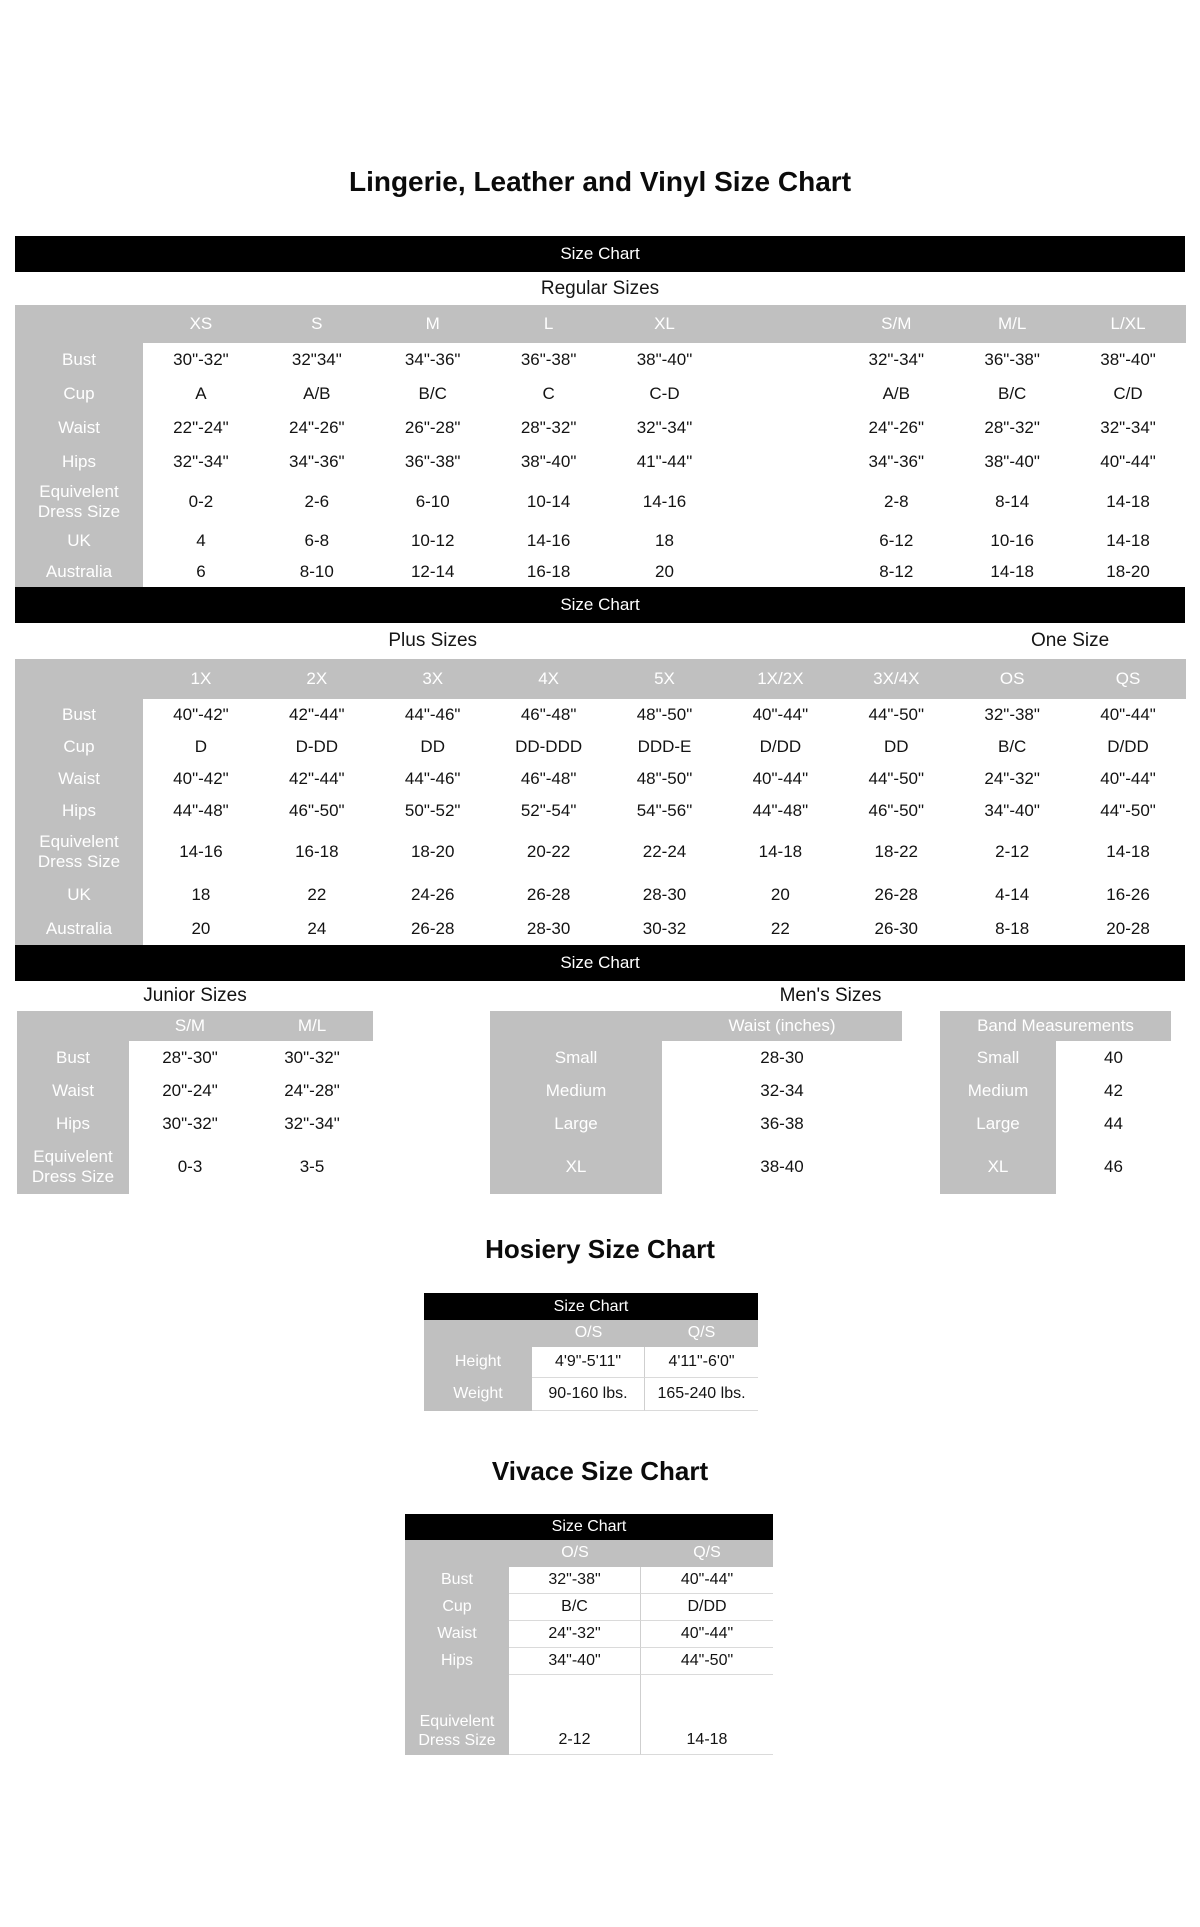 The image size is (1200, 1927). Describe the element at coordinates (548, 747) in the screenshot. I see `size-value-cell: DD-DDD` at that location.